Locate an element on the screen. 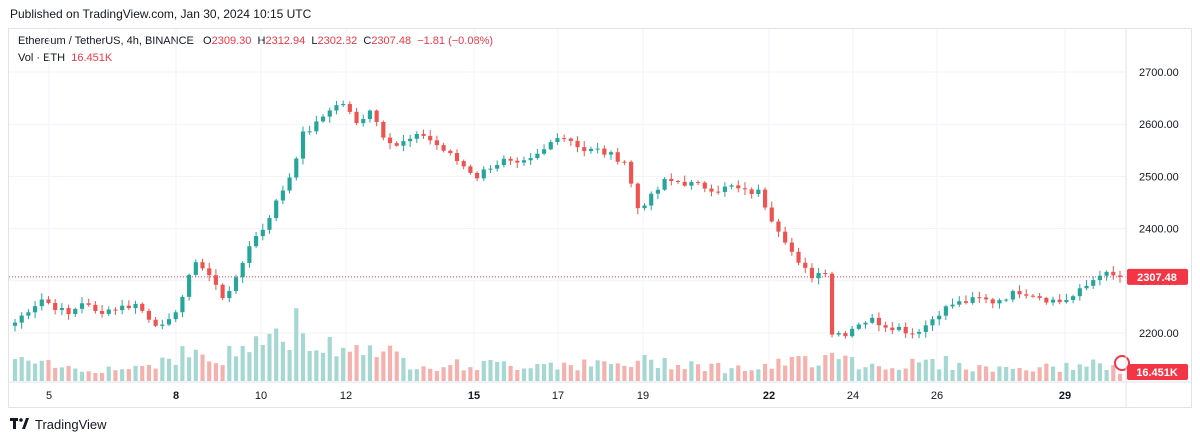  open-value: 2309.30 is located at coordinates (231, 41).